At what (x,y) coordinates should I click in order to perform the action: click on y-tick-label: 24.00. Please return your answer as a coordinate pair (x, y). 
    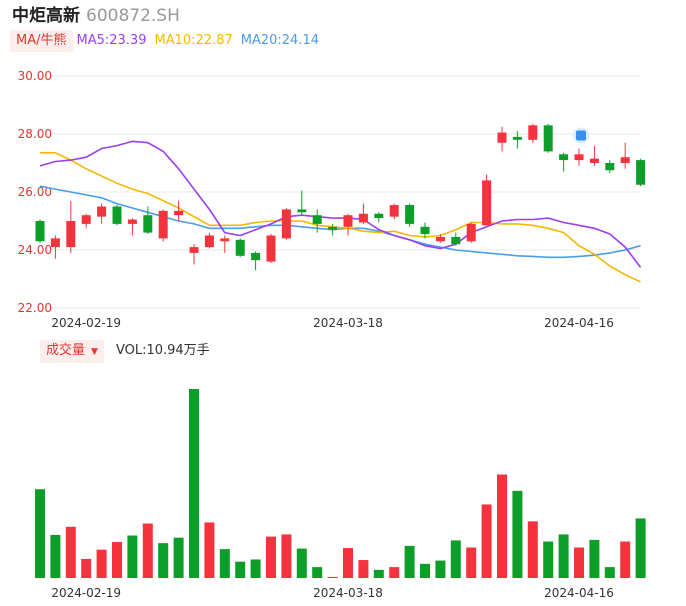
    Looking at the image, I should click on (35, 250).